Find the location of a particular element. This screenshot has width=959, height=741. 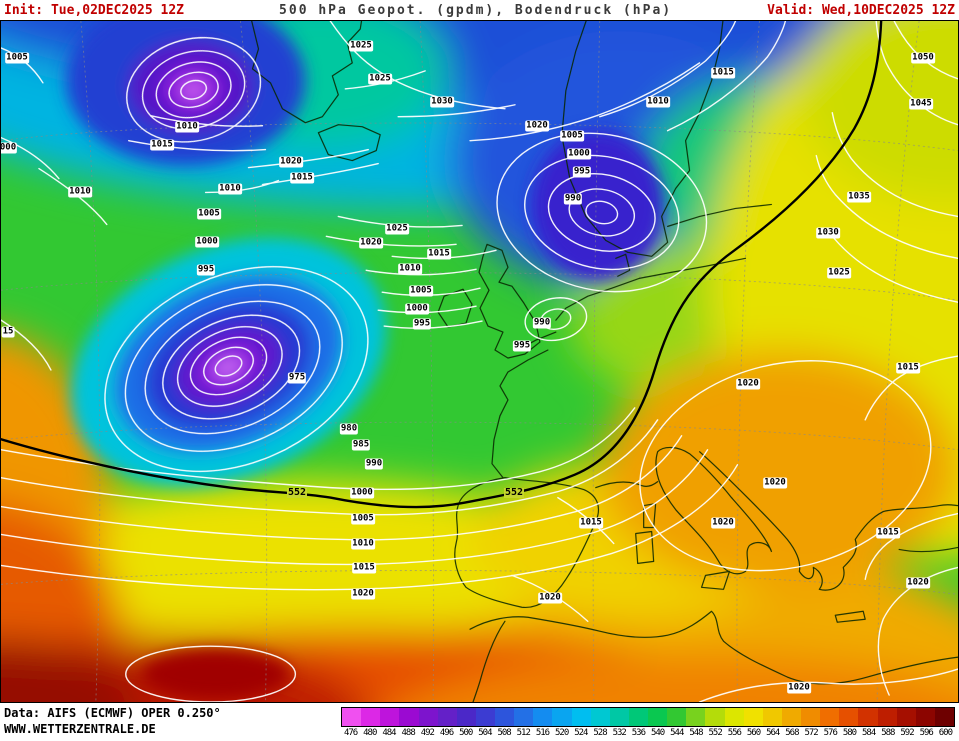

colorbar-tick: 532 is located at coordinates (619, 733).